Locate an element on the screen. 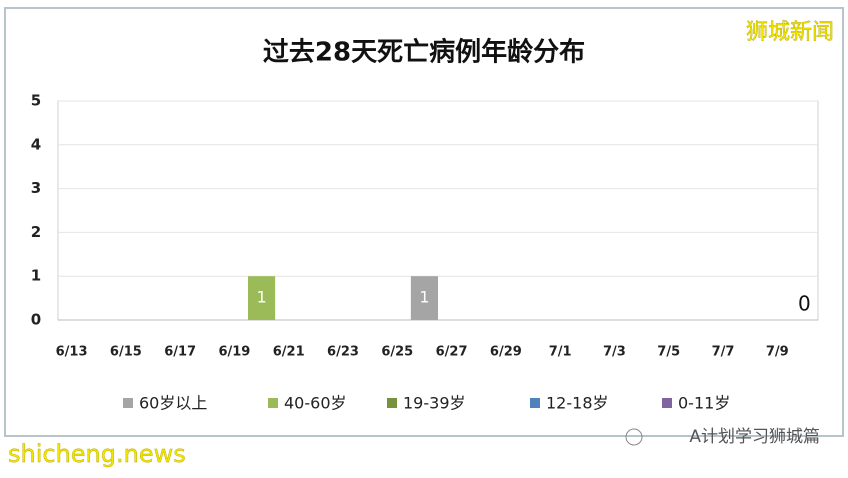 The image size is (848, 478). x-tick-label: 6/19 is located at coordinates (234, 352).